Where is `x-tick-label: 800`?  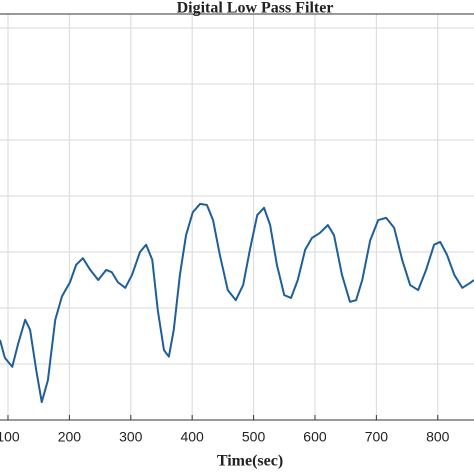
x-tick-label: 800 is located at coordinates (438, 437).